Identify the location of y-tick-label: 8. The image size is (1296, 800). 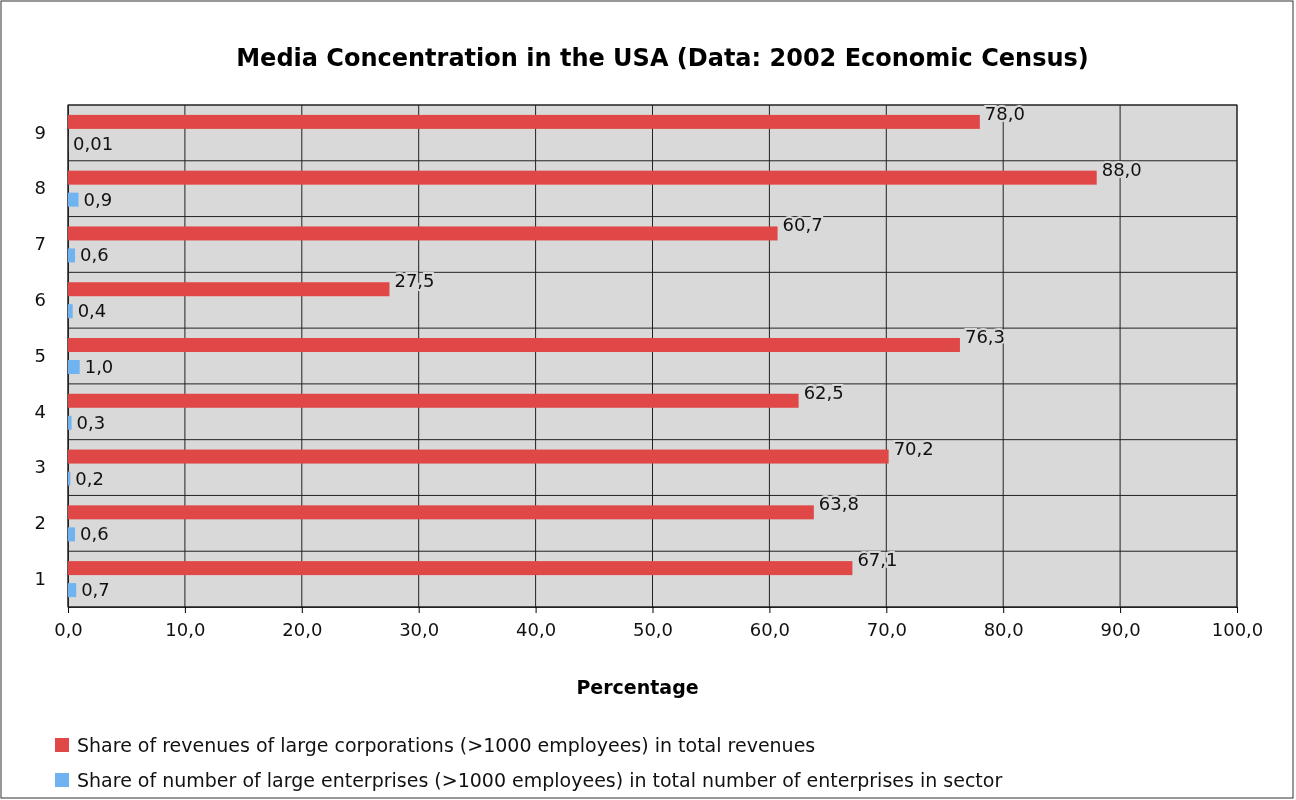
(40, 188).